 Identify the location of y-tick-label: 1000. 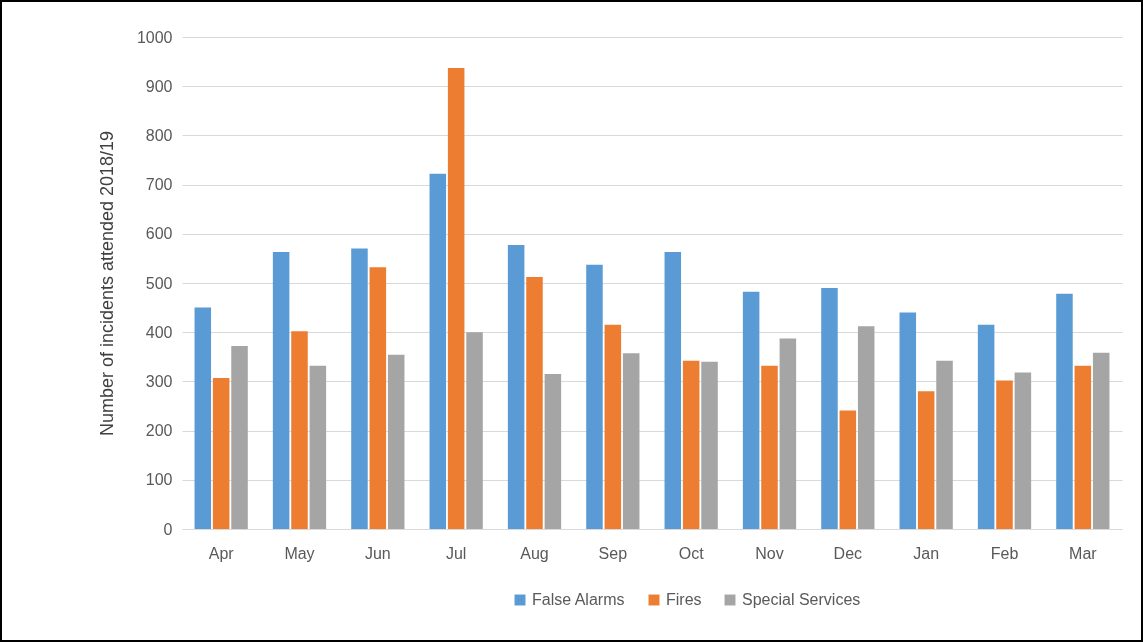
(154, 37).